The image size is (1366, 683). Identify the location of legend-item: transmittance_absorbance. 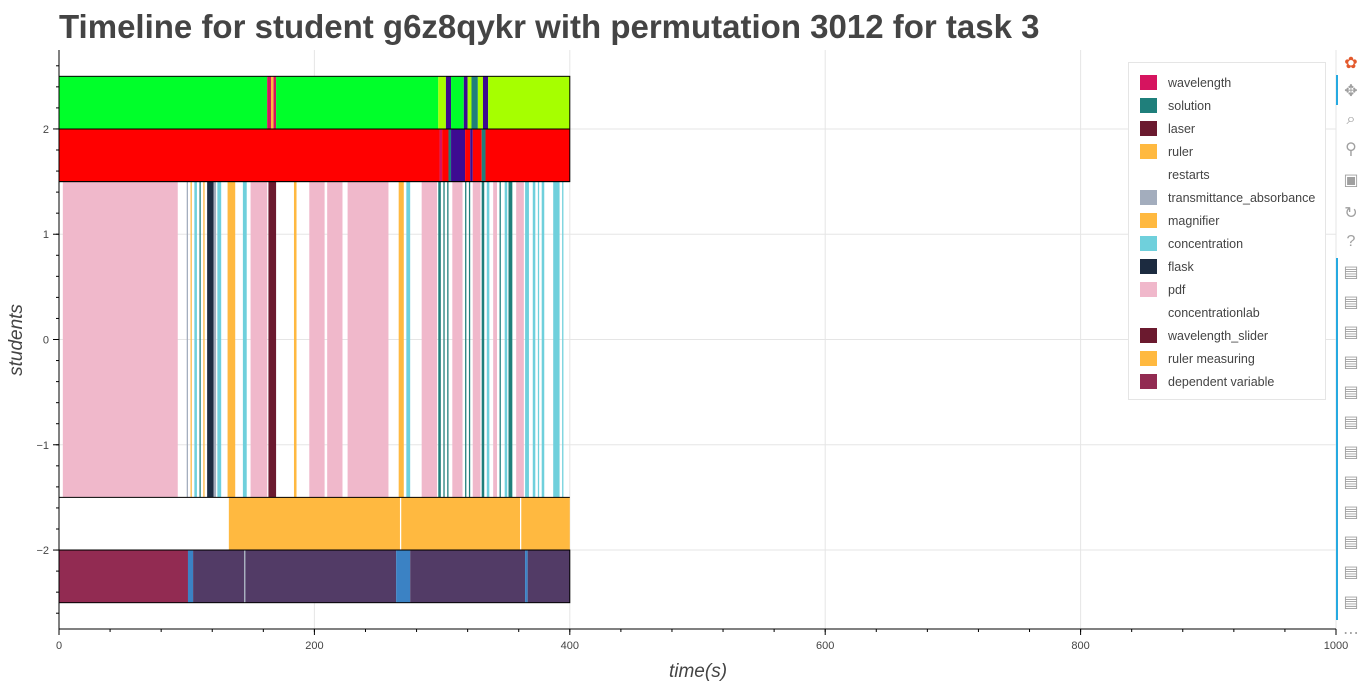
(1227, 197).